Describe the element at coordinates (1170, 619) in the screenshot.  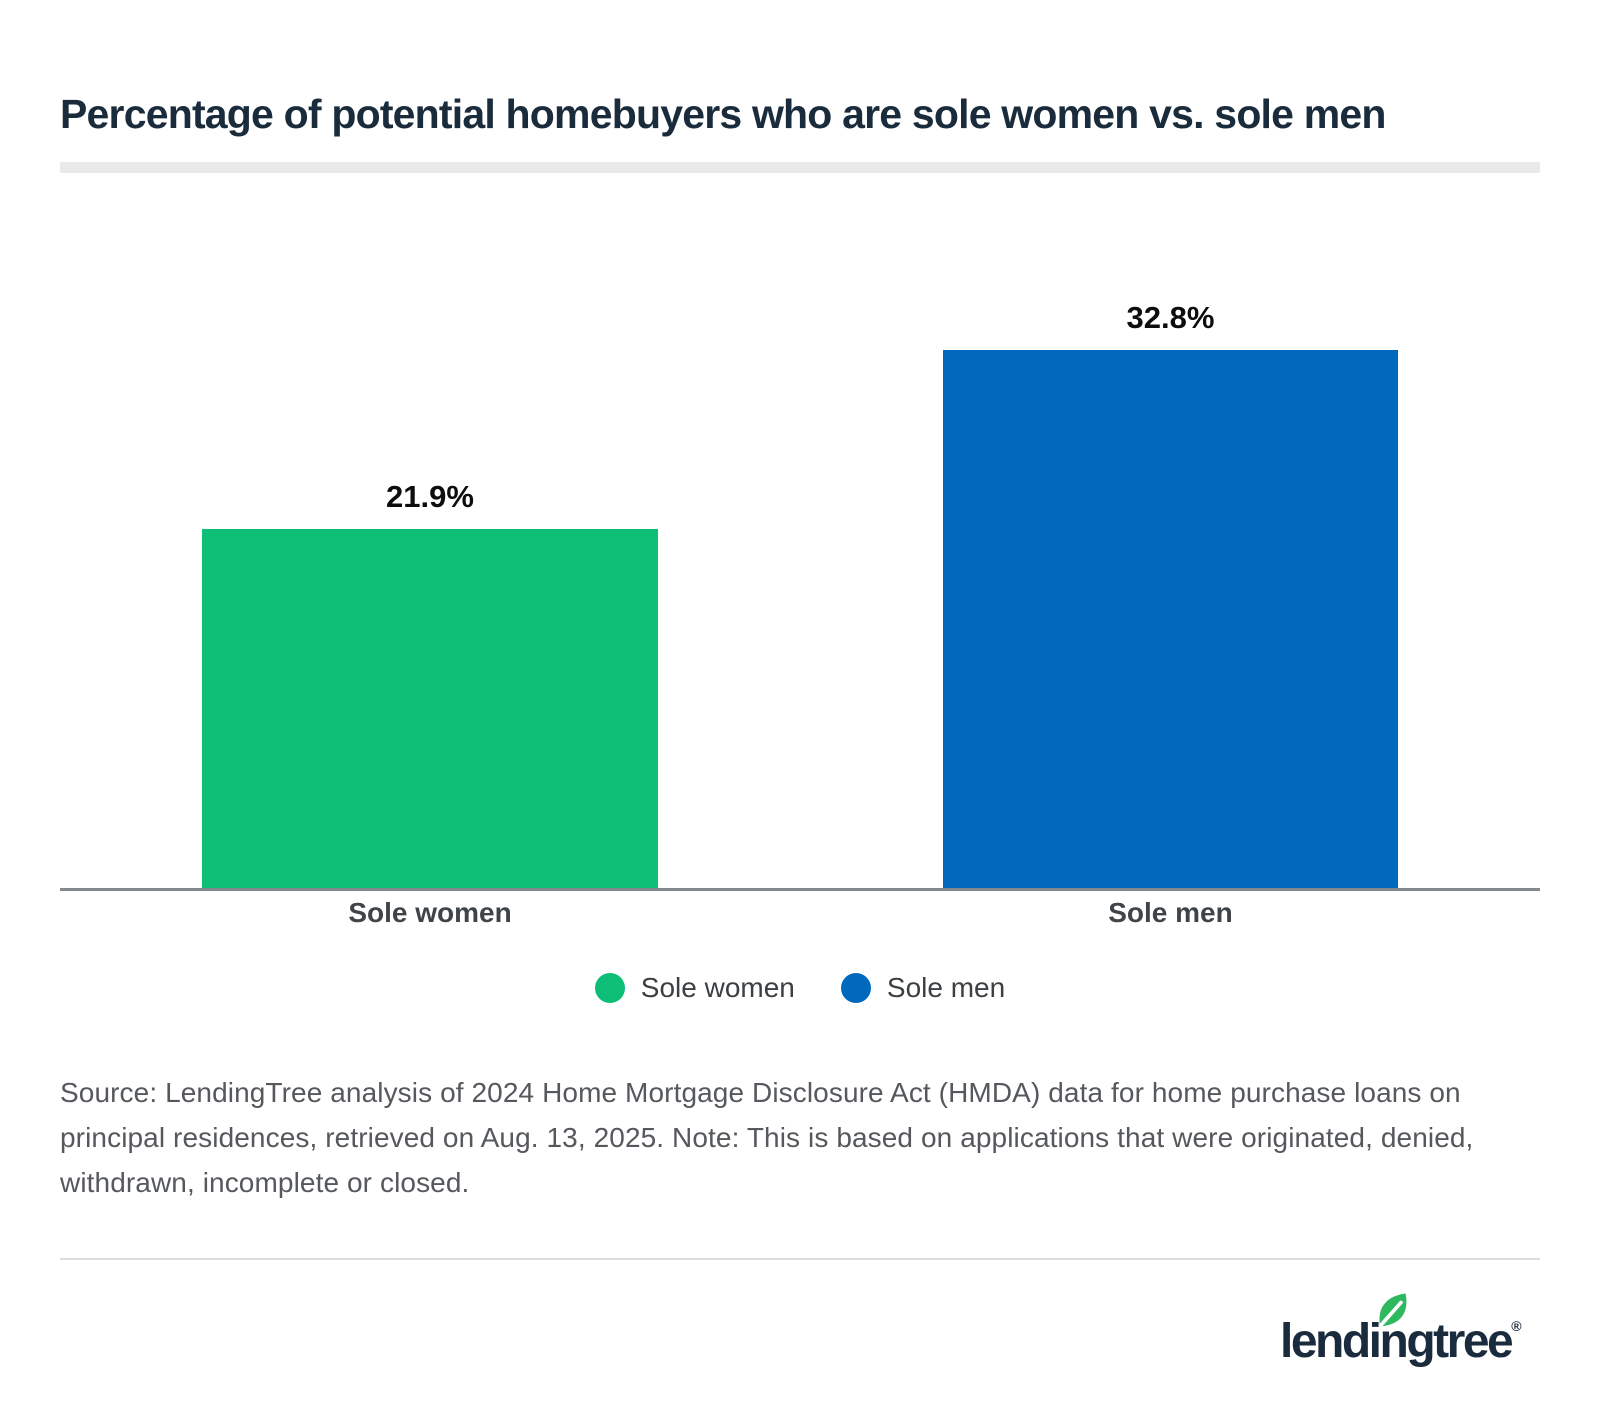
I see `bar-sole-men` at that location.